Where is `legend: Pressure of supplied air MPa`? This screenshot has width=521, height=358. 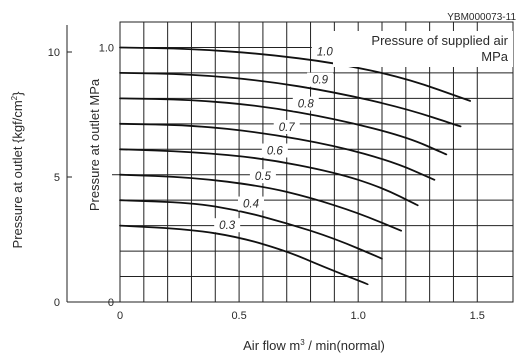
legend: Pressure of supplied air MPa is located at coordinates (423, 49).